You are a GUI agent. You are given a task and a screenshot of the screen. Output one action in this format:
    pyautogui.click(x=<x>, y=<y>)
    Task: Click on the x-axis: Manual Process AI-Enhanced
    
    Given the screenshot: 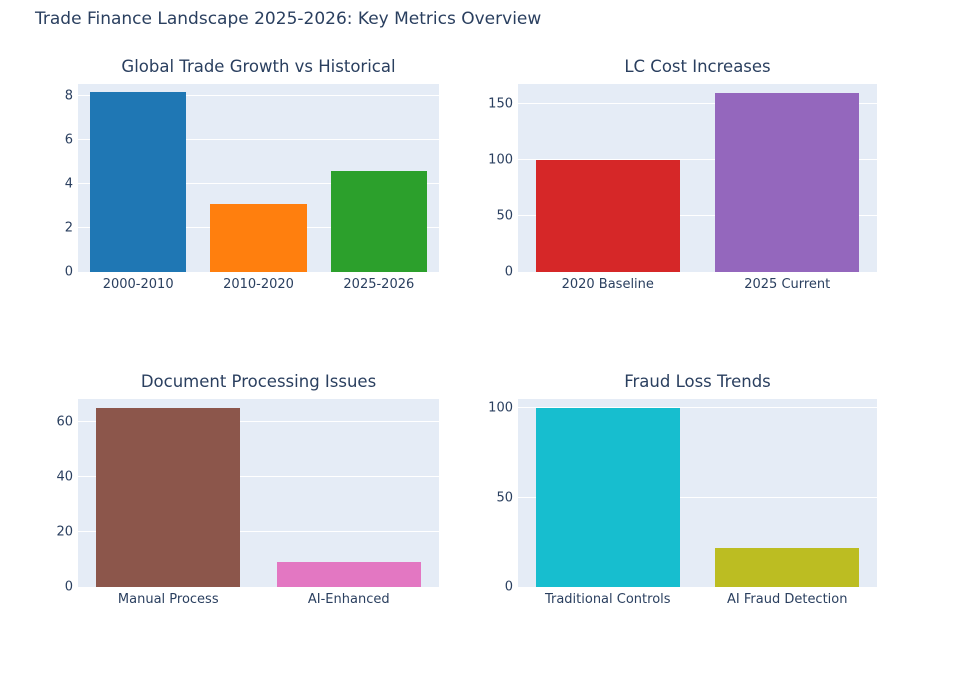 What is the action you would take?
    pyautogui.click(x=258, y=601)
    